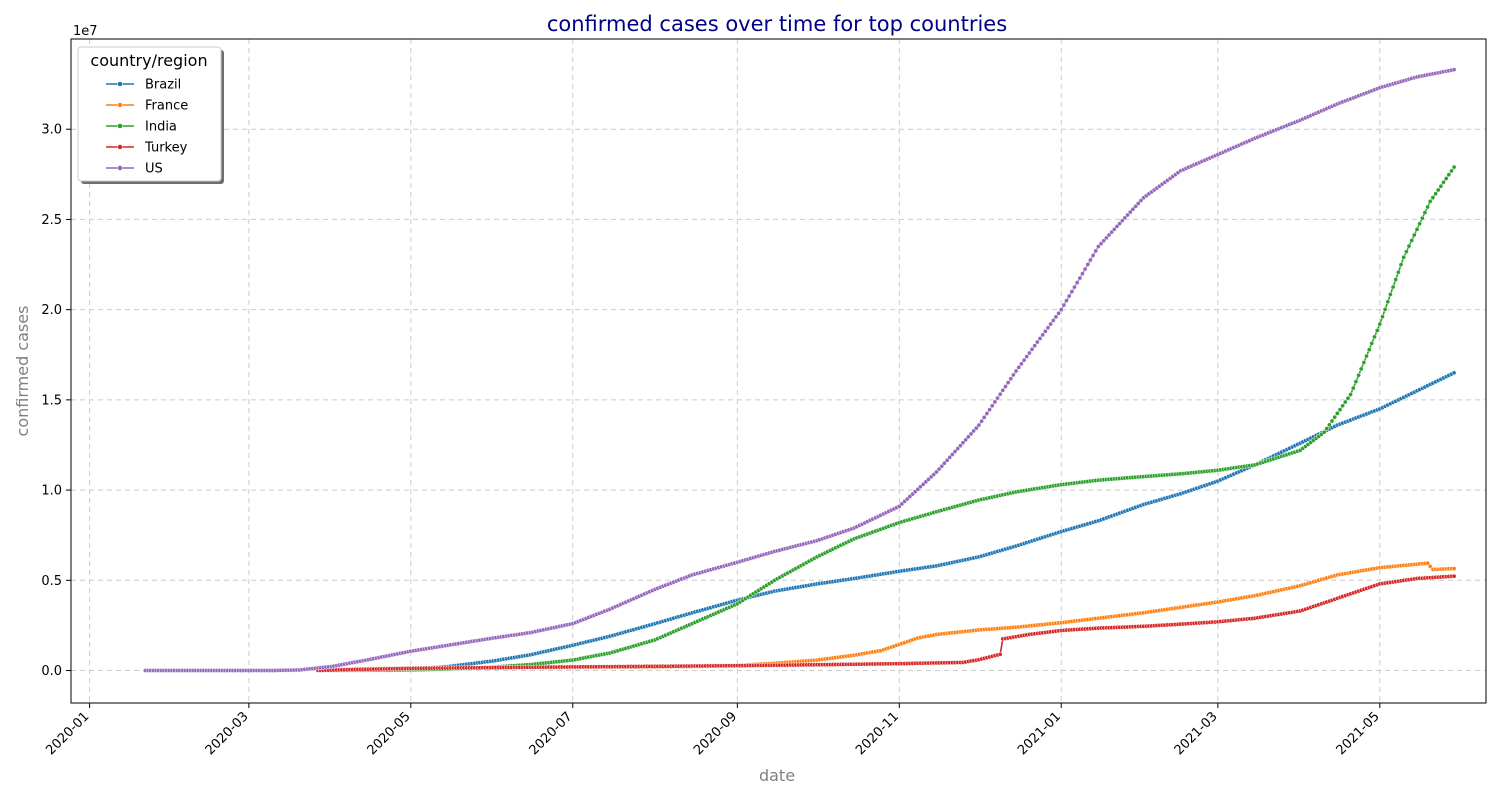 Image resolution: width=1500 pixels, height=800 pixels. What do you see at coordinates (51, 671) in the screenshot?
I see `y-tick-label: 0.0` at bounding box center [51, 671].